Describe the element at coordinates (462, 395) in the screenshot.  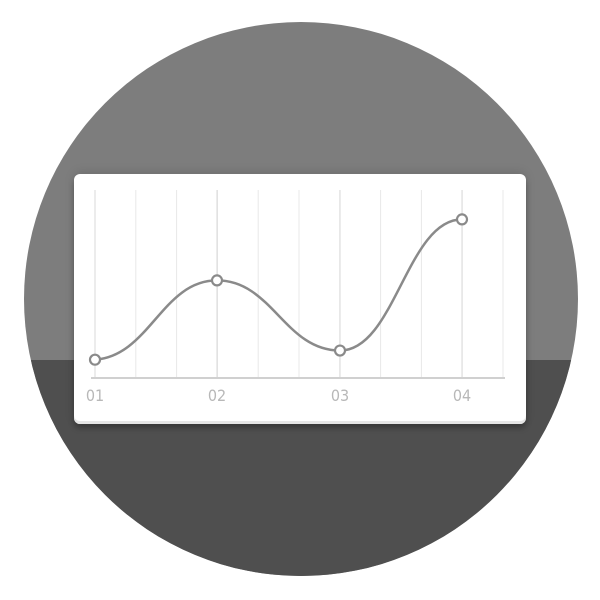
I see `x-tick-label: 04` at that location.